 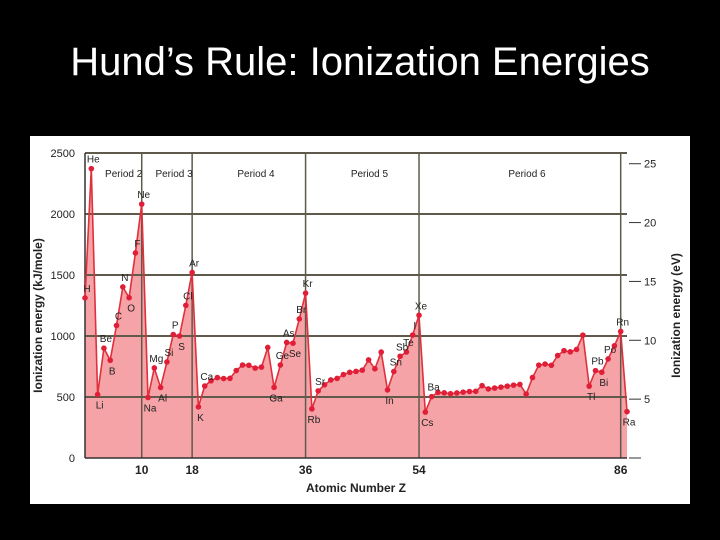 I want to click on data-point-z62, so click(x=469, y=391).